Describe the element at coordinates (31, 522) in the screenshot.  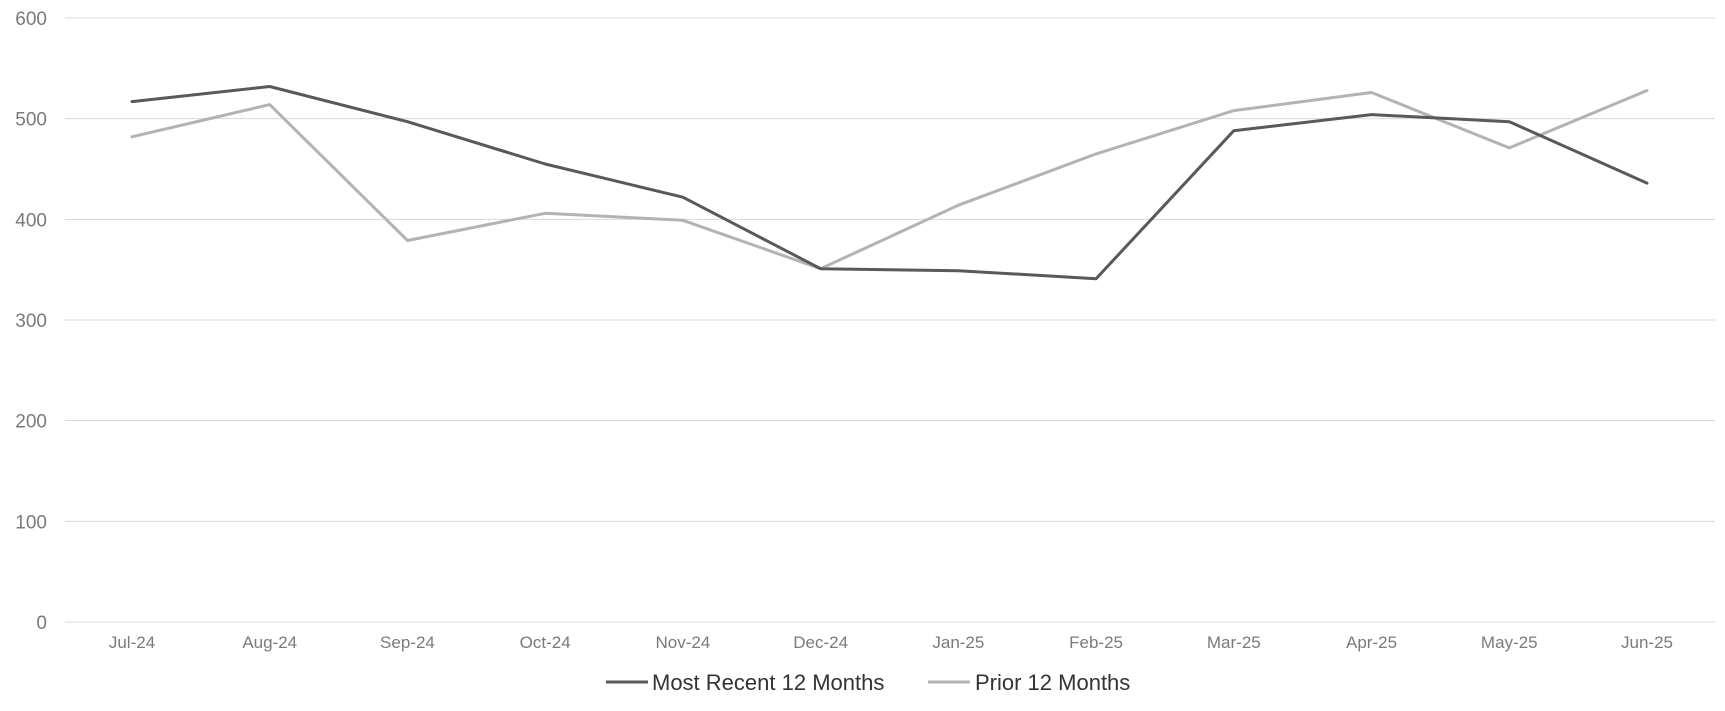
I see `y-tick-label: 100` at that location.